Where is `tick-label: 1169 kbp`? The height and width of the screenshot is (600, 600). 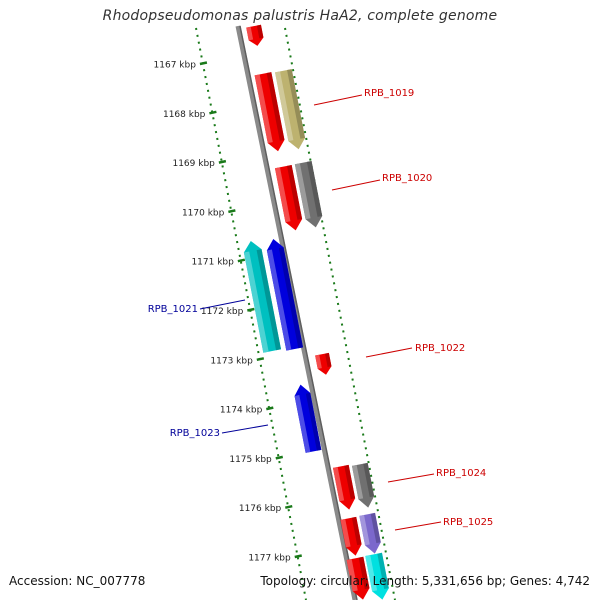
tick-label: 1169 kbp is located at coordinates (193, 164).